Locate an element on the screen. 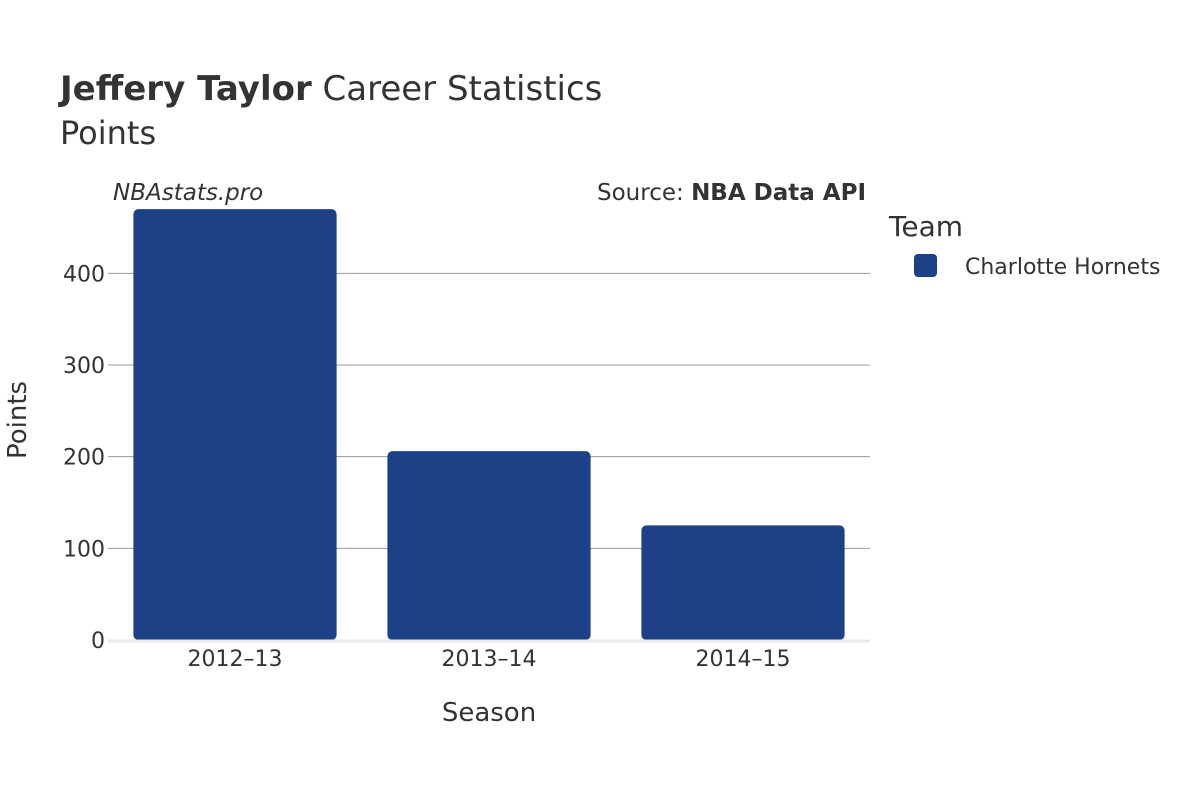  chart-subtitle: Points is located at coordinates (108, 133).